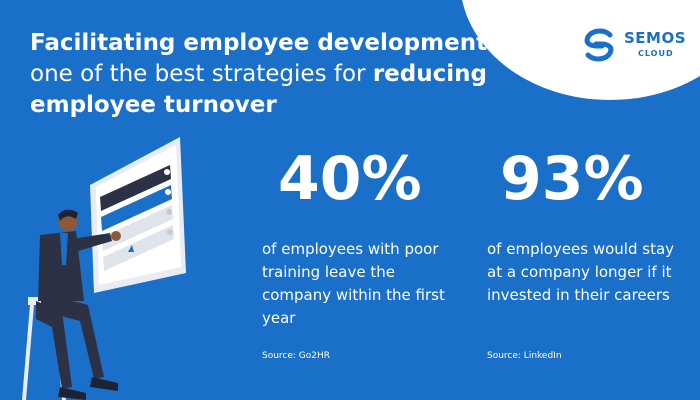 This screenshot has width=700, height=400. What do you see at coordinates (524, 356) in the screenshot?
I see `stat-source-2: Source: LinkedIn` at bounding box center [524, 356].